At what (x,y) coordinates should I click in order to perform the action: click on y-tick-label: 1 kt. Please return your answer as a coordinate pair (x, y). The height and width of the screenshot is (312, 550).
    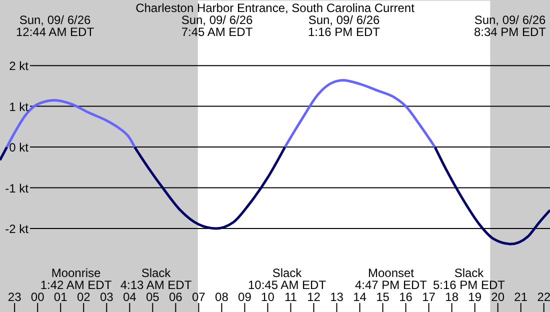
    Looking at the image, I should click on (19, 107).